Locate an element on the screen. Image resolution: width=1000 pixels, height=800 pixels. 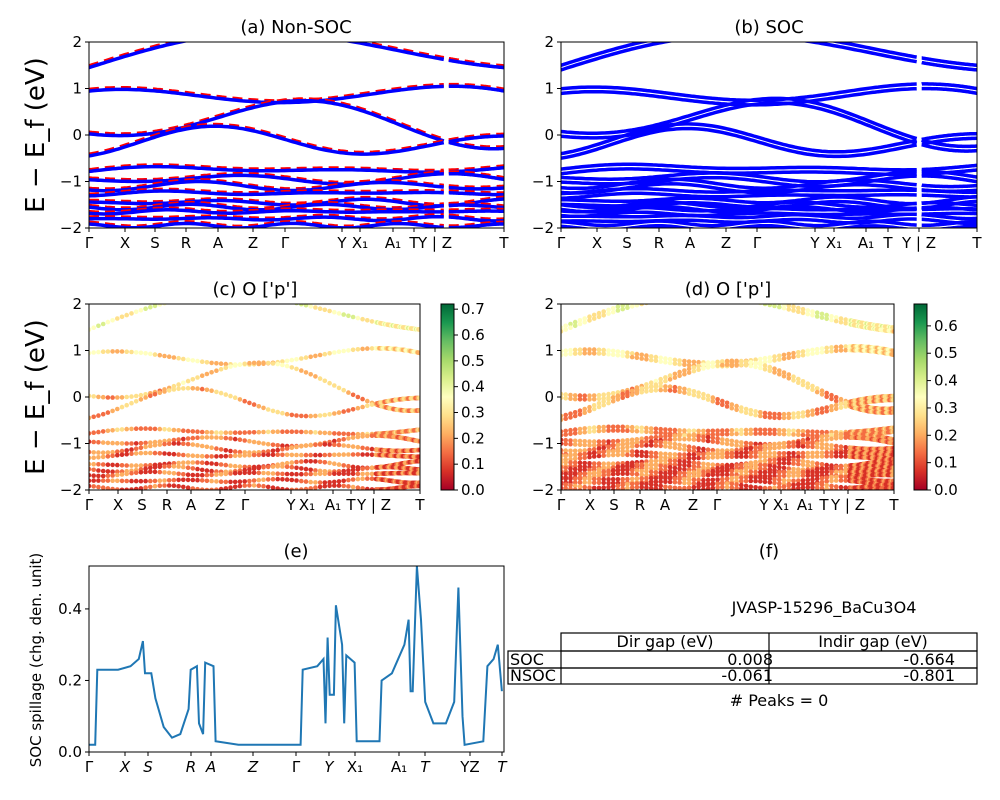
x-tick-label: A is located at coordinates (218, 243).